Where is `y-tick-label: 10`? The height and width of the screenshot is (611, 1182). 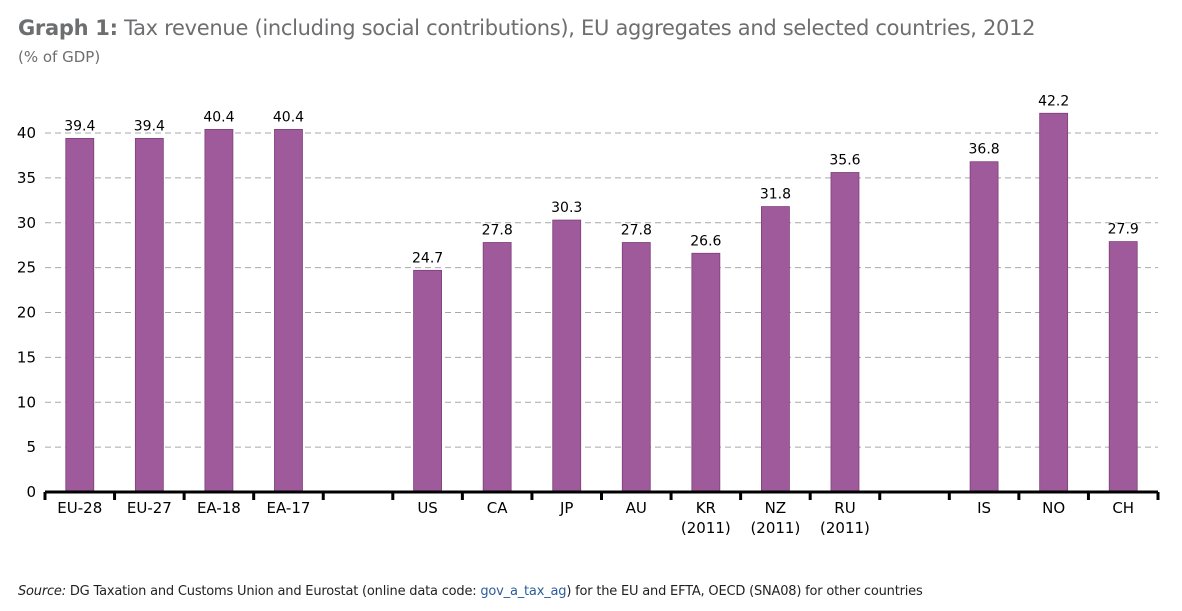
y-tick-label: 10 is located at coordinates (26, 402).